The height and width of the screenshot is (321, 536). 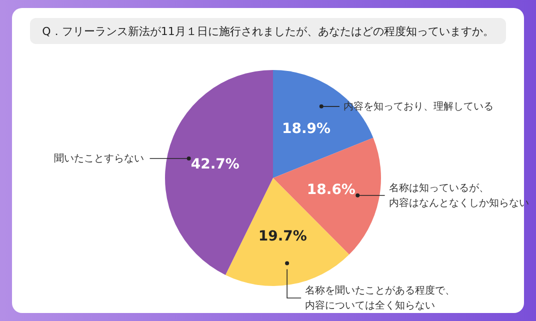 I want to click on data-label: 18.9%, so click(x=306, y=128).